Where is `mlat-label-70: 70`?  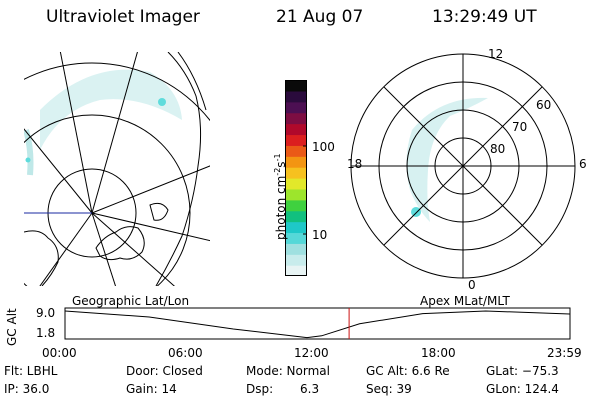 mlat-label-70: 70 is located at coordinates (520, 127).